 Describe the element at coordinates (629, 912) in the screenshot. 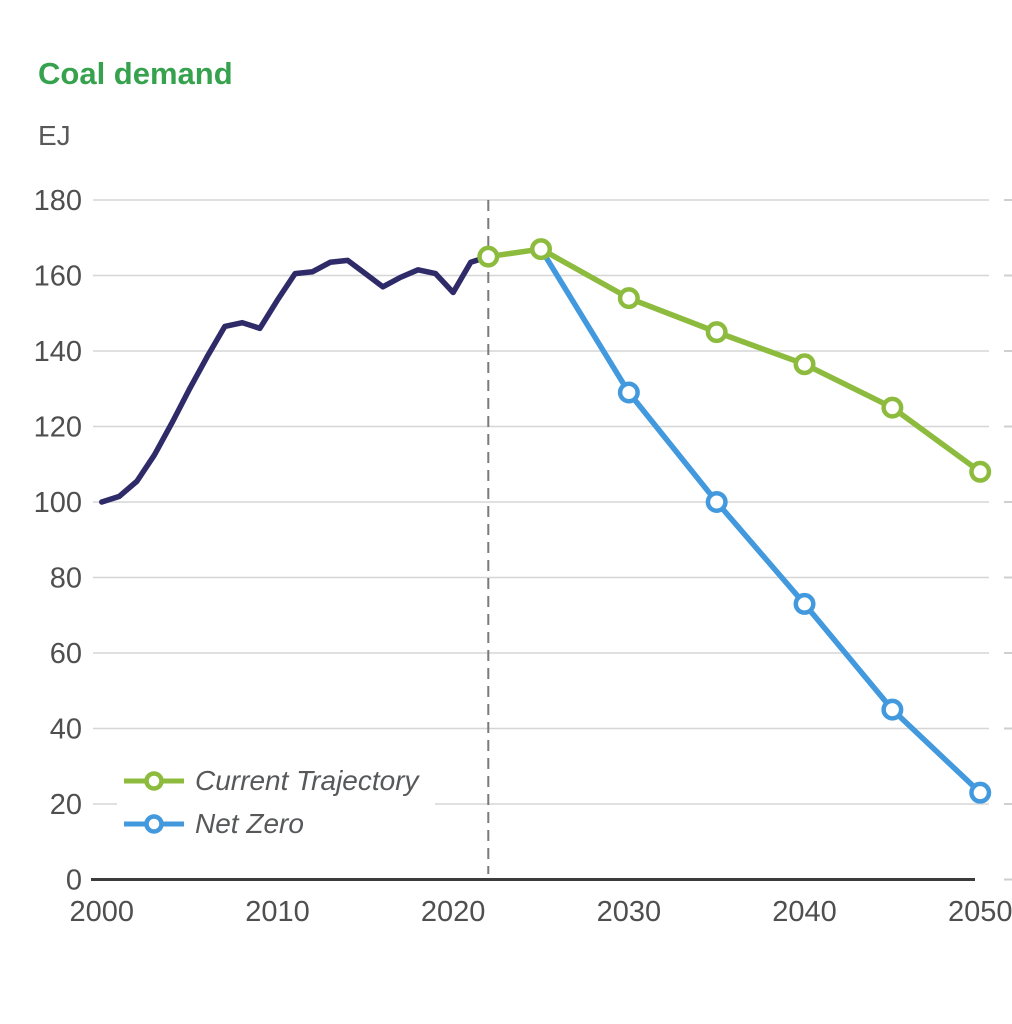

I see `x-axis-tick-label: 2030` at that location.